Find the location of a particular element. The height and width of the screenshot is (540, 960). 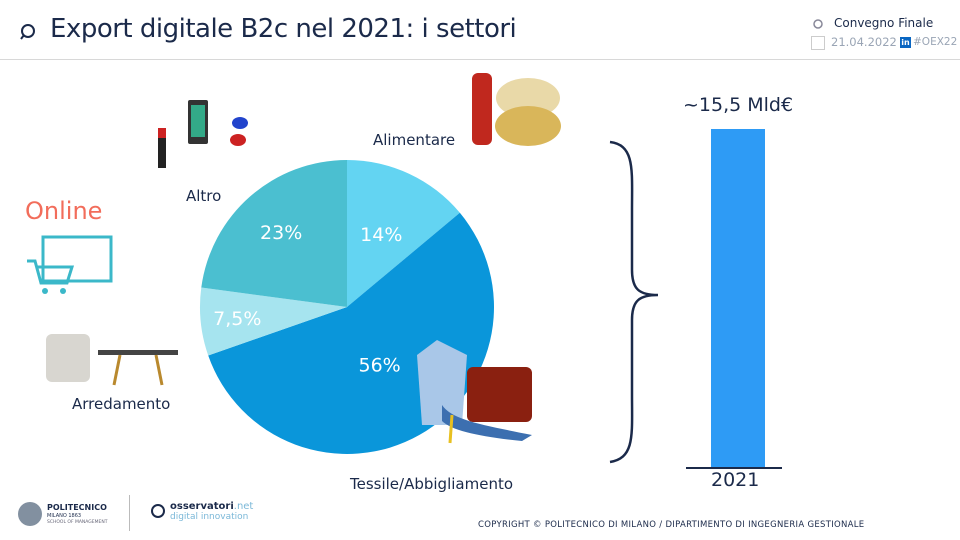

event-date: 21.04.2022 is located at coordinates (864, 42).